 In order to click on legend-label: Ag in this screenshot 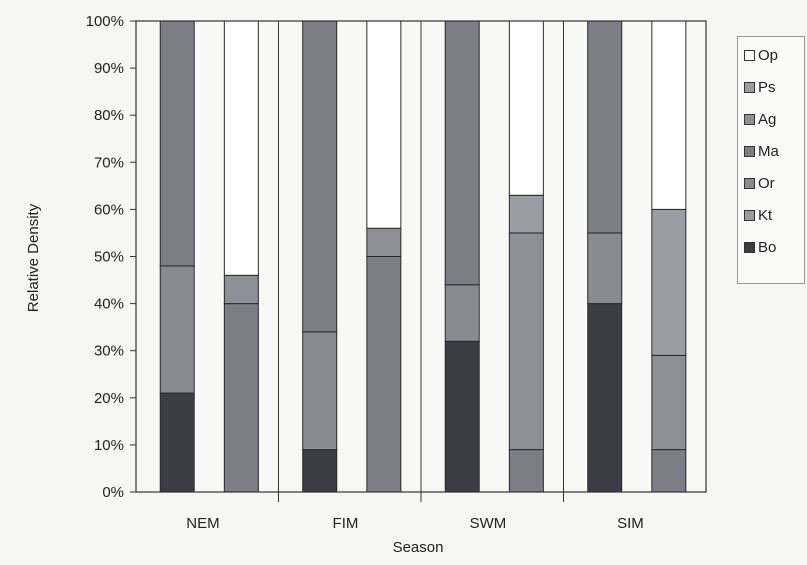, I will do `click(767, 119)`.